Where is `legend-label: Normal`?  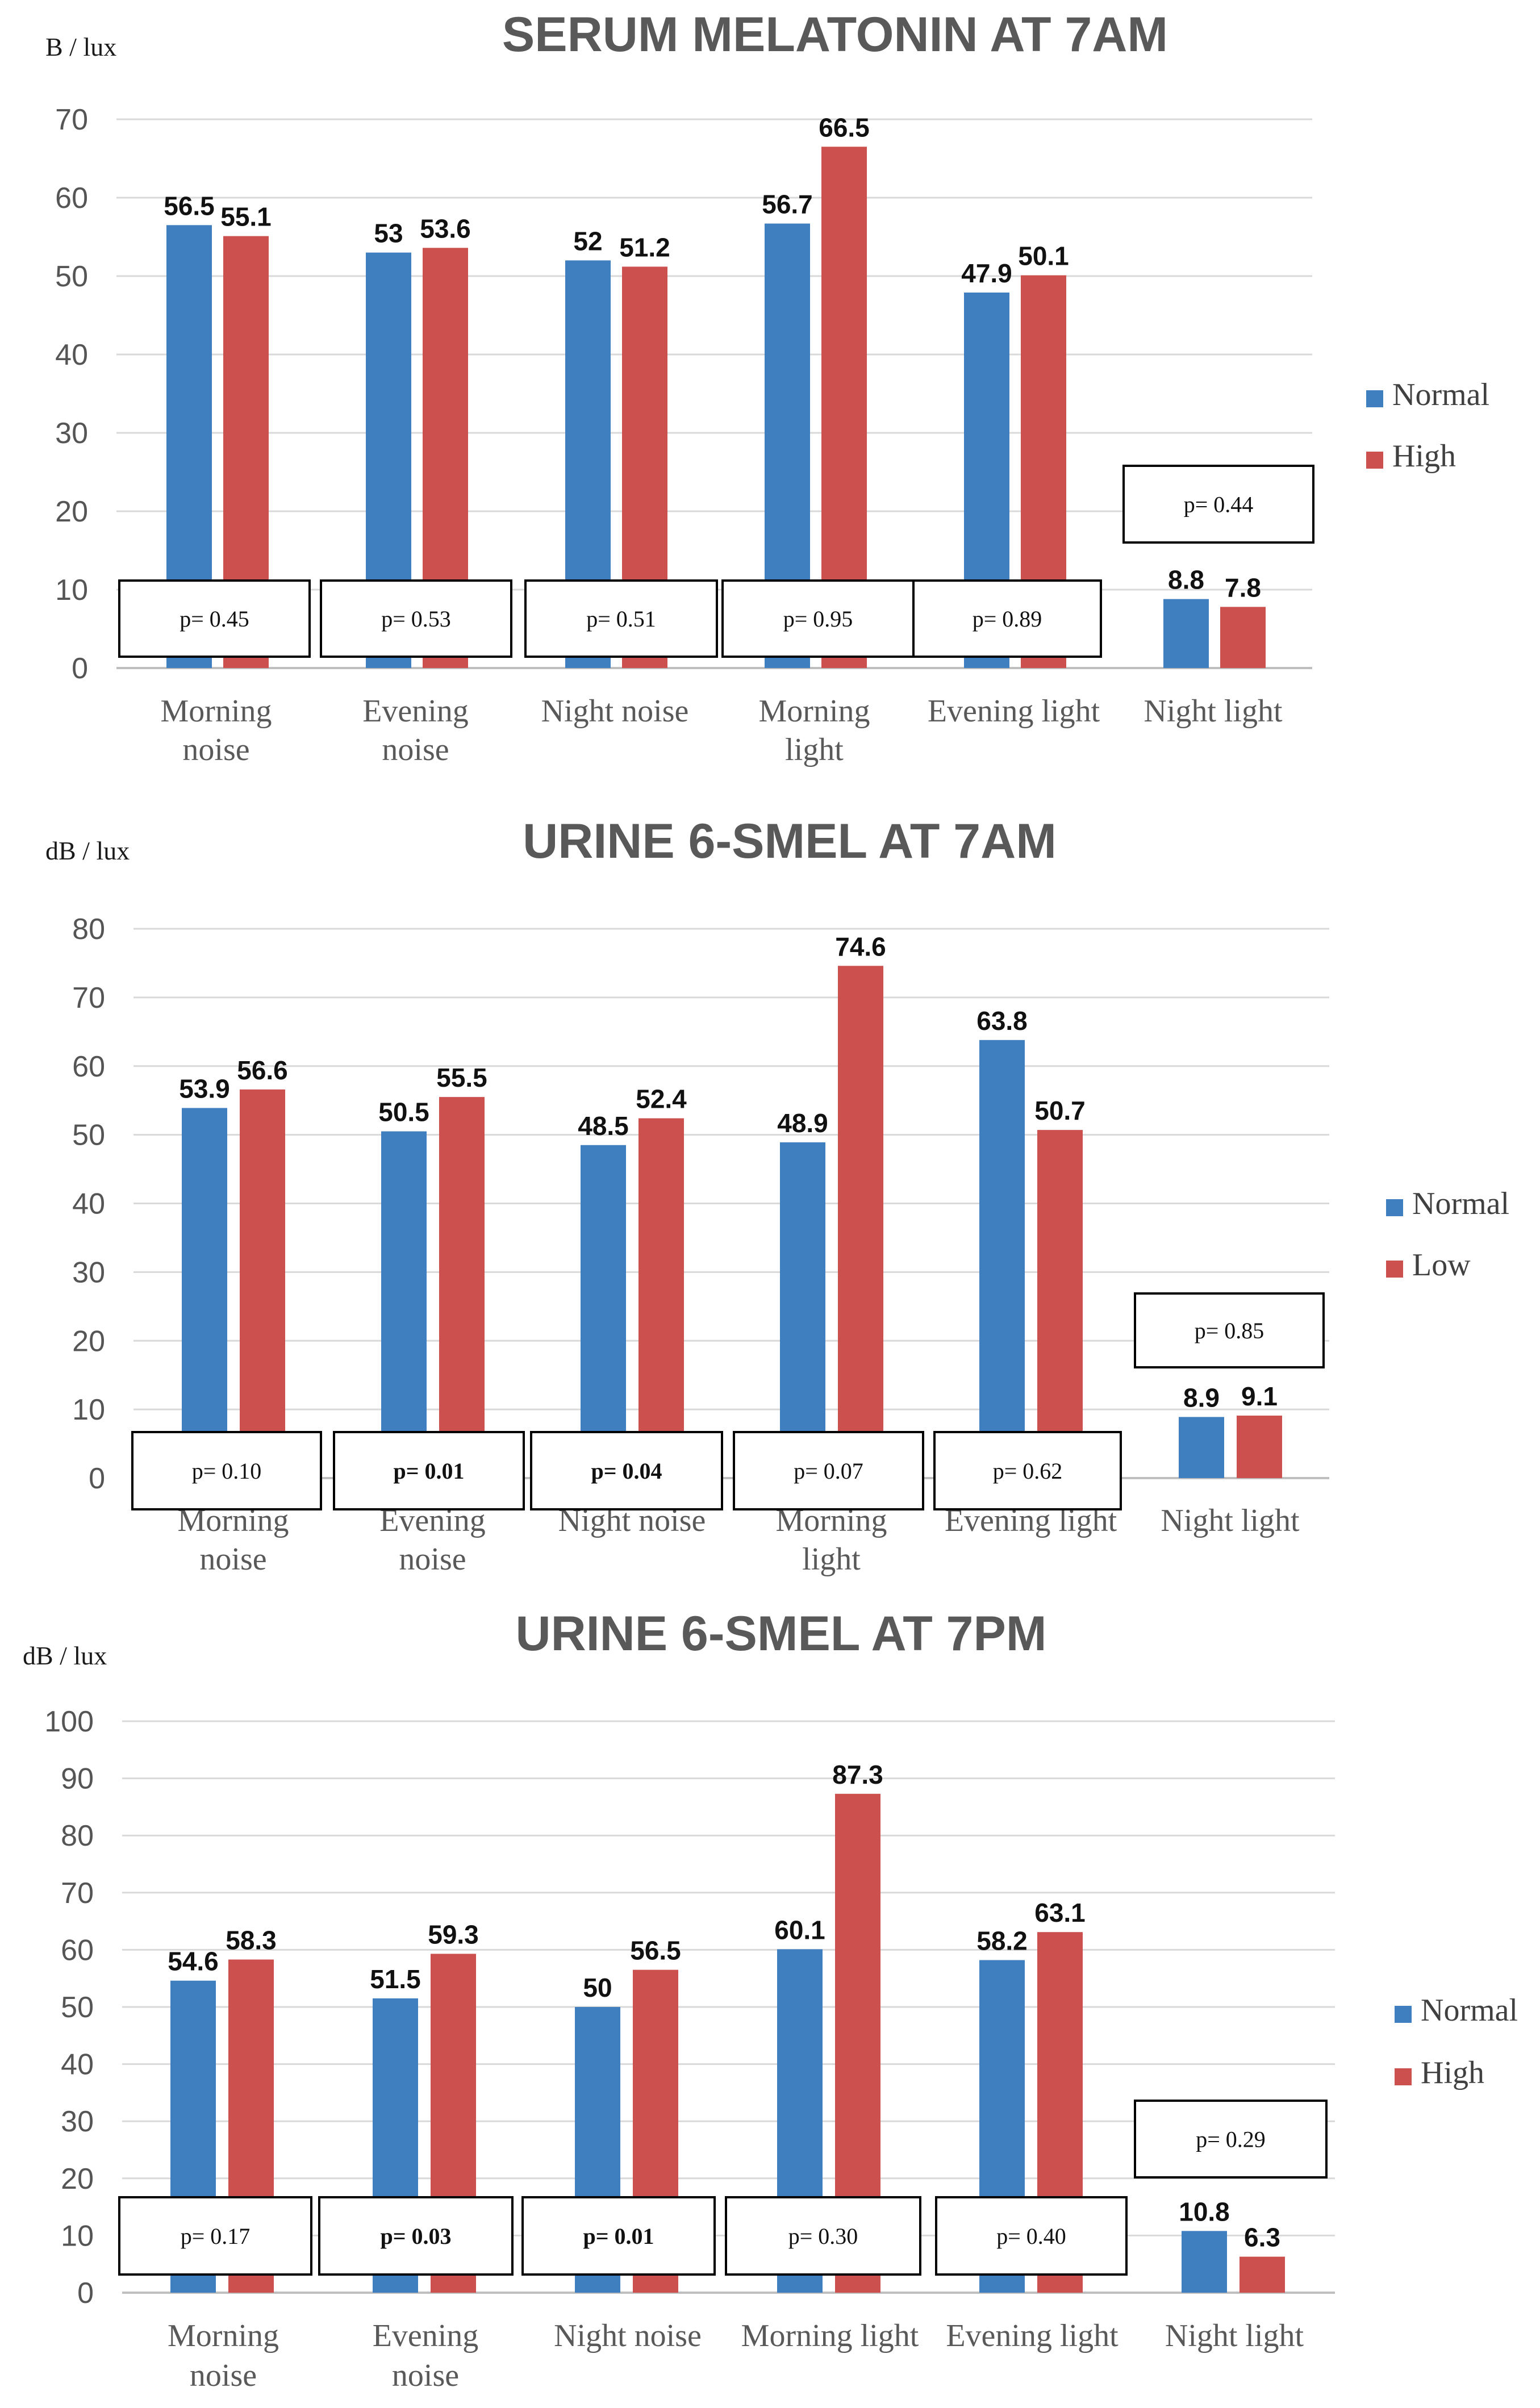 legend-label: Normal is located at coordinates (1441, 394).